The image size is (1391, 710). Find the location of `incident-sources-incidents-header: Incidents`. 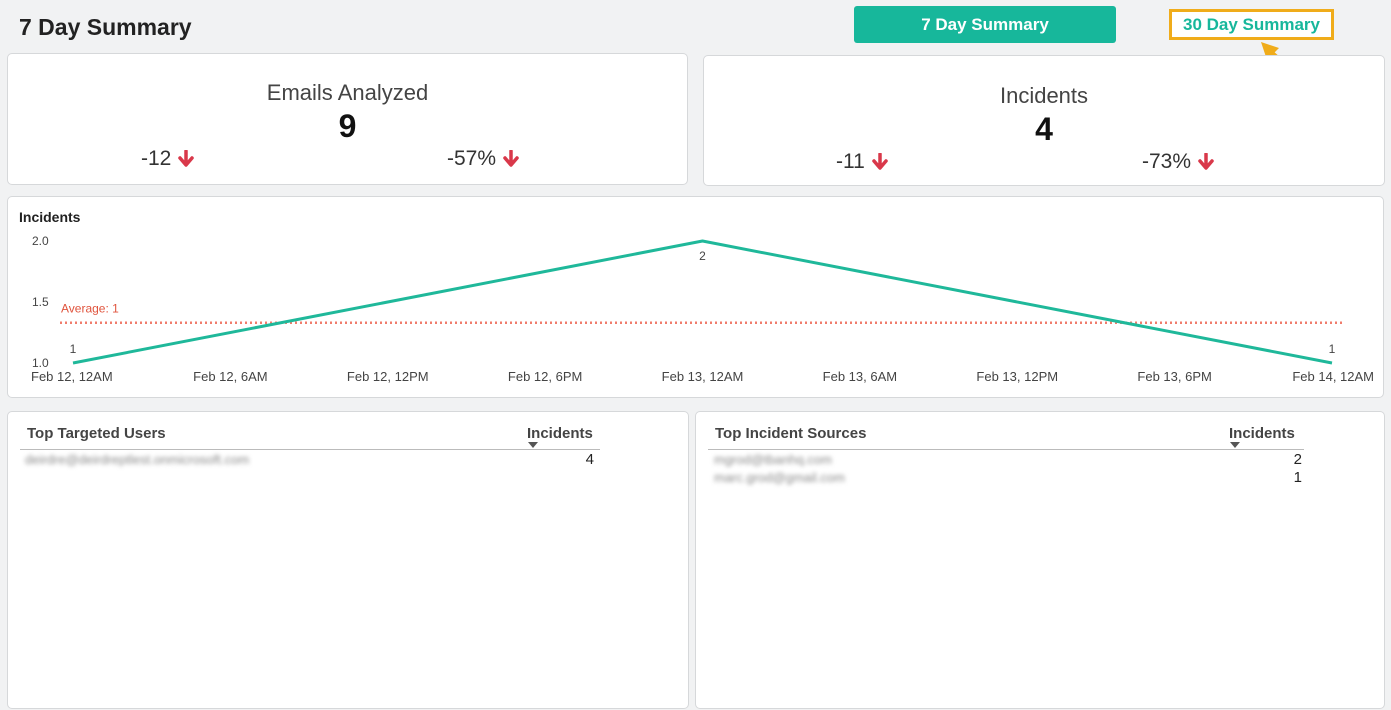

incident-sources-incidents-header: Incidents is located at coordinates (1262, 433).